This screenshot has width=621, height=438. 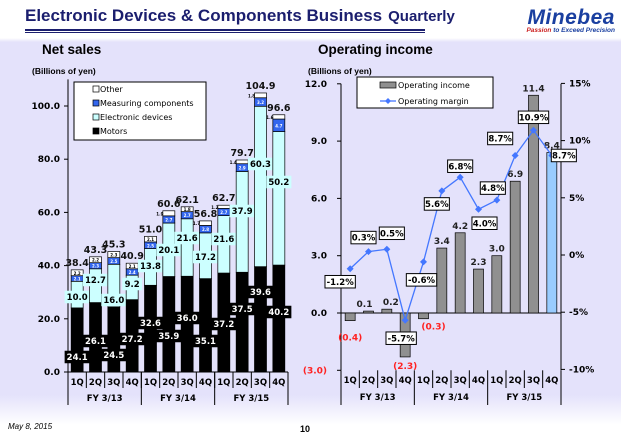 I want to click on y2-tick-label: 10%, so click(x=580, y=142).